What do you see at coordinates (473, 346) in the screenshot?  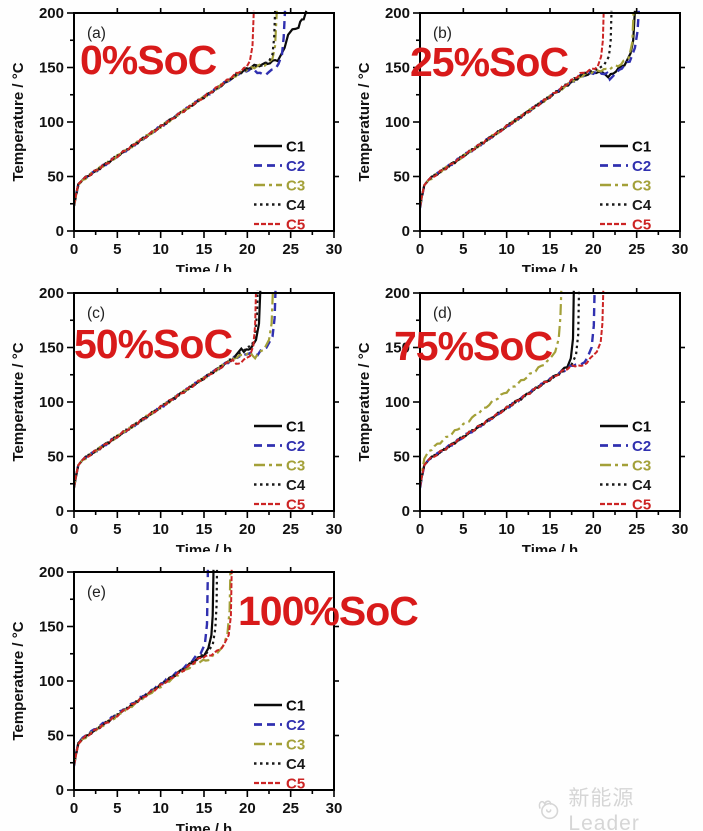 I see `soc-label-d: 75%SoC` at bounding box center [473, 346].